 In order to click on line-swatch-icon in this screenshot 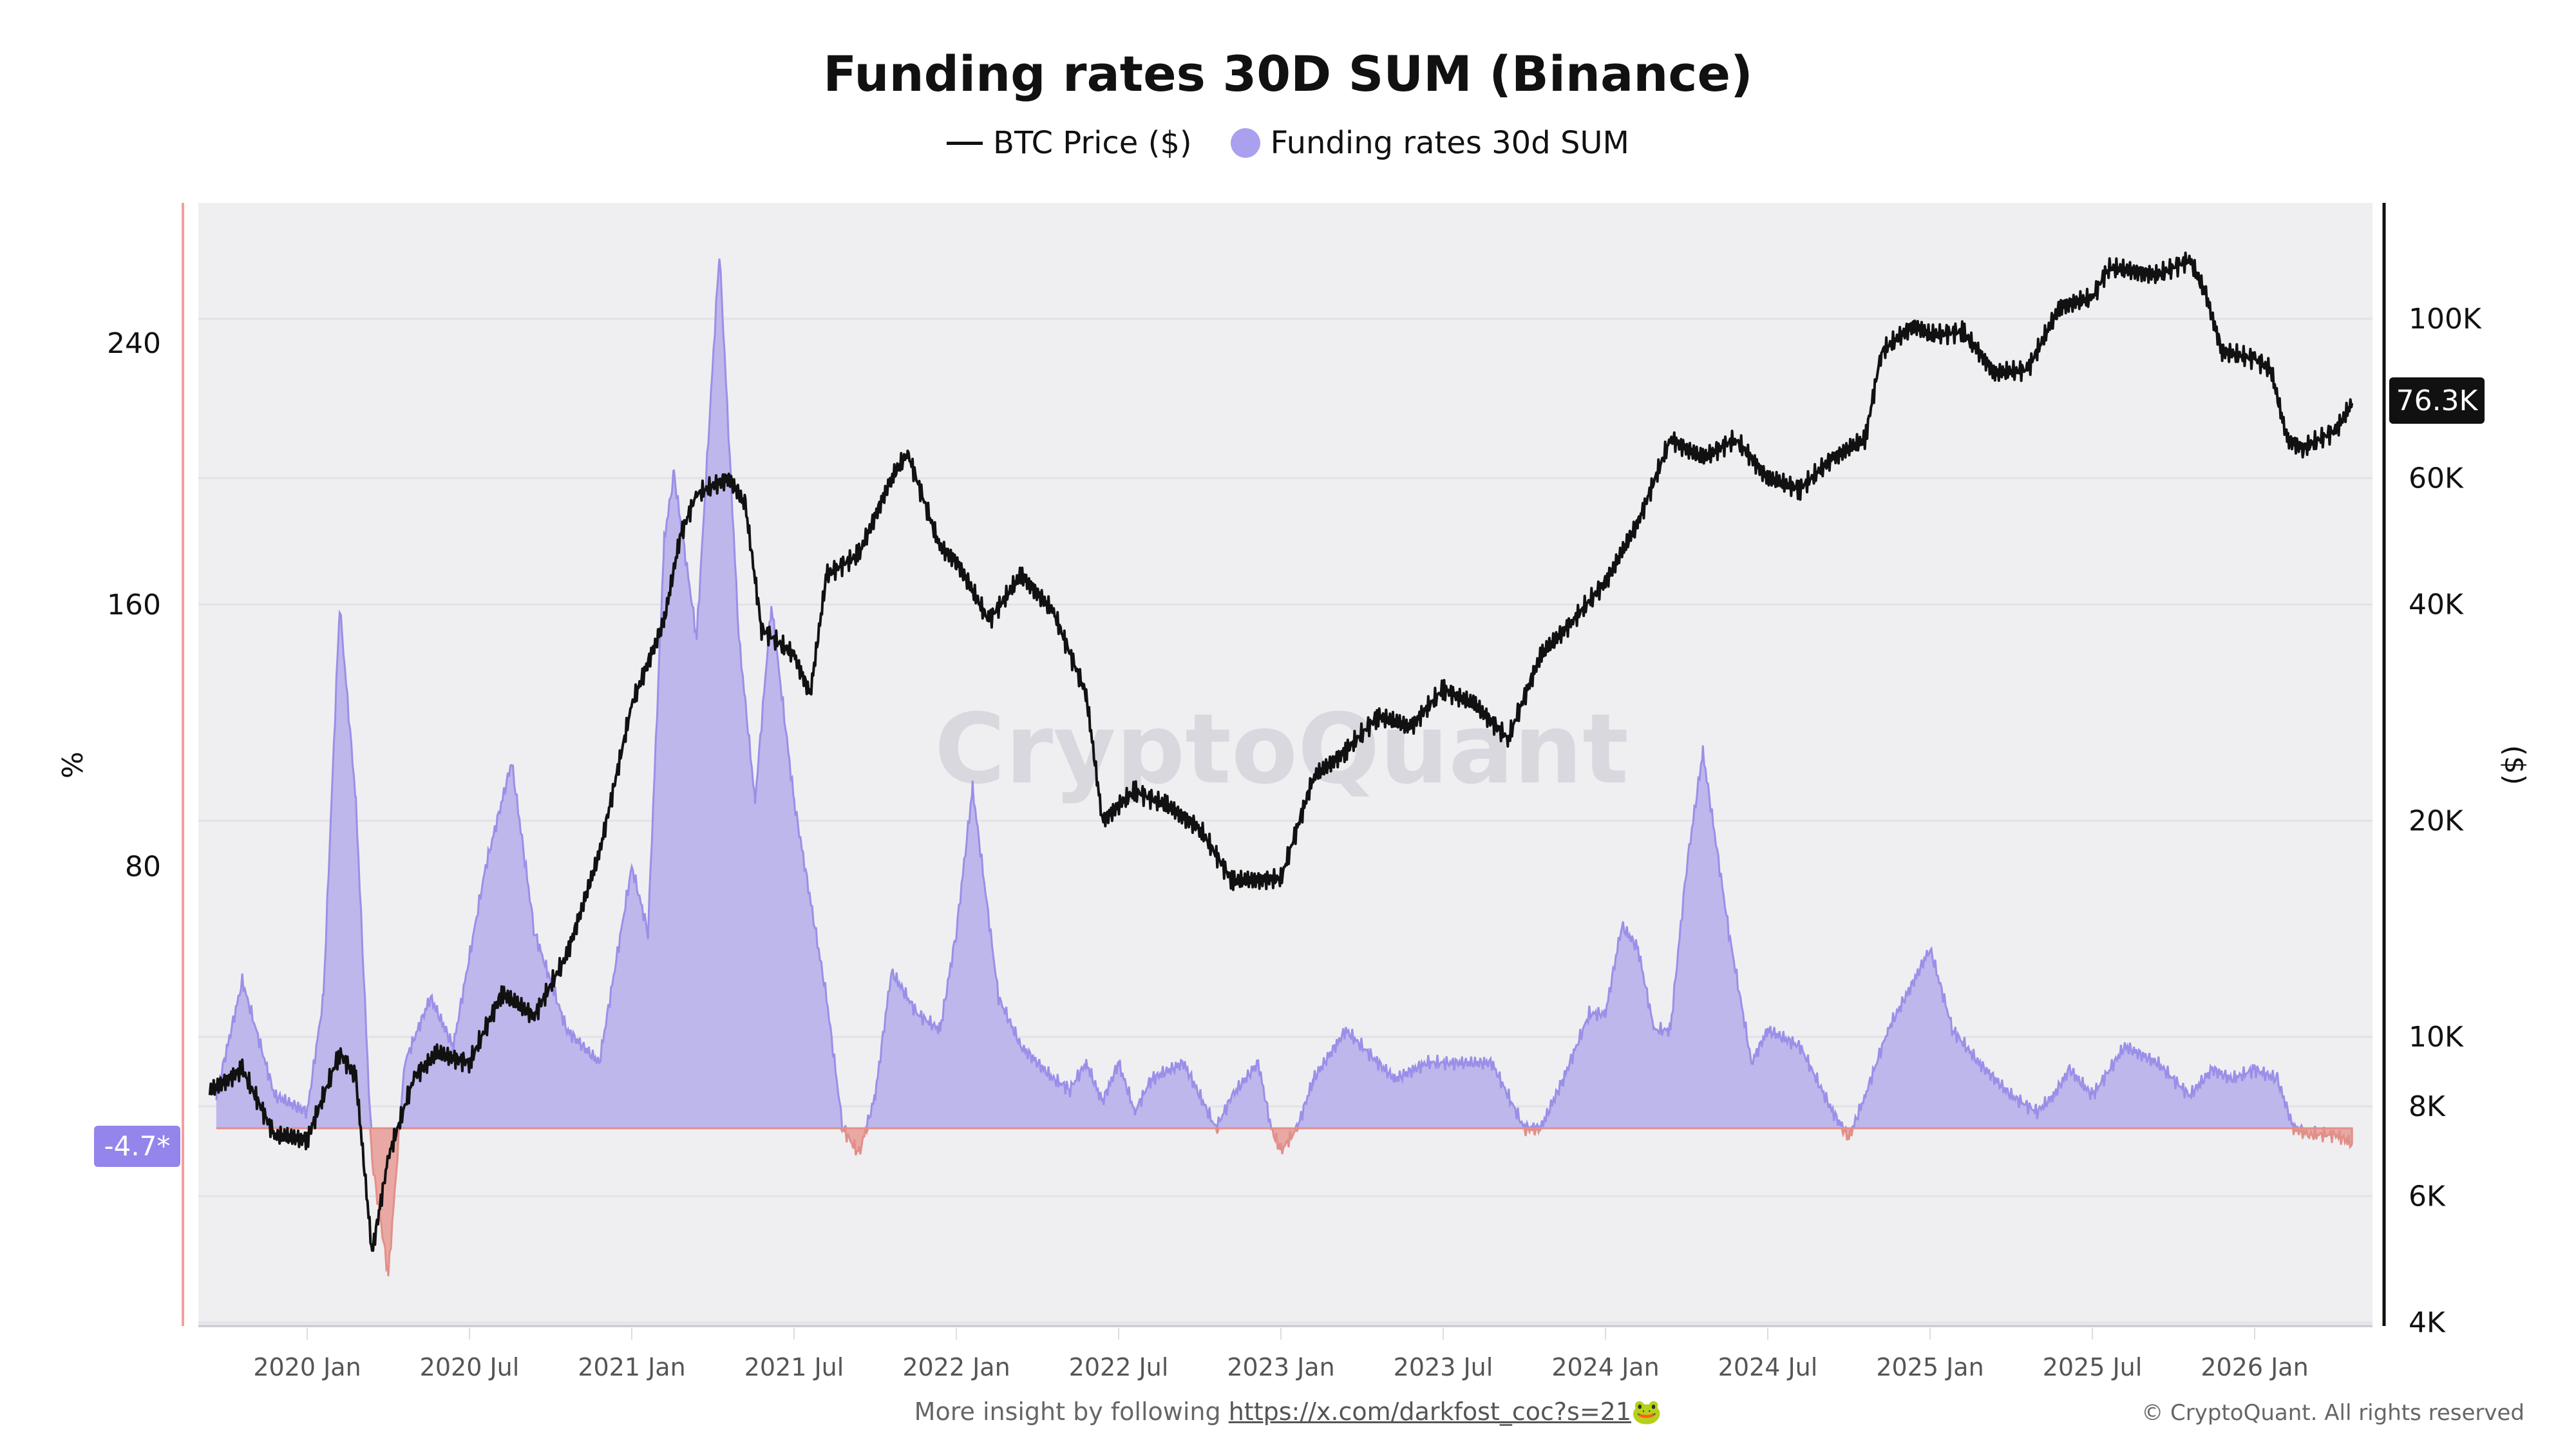, I will do `click(965, 143)`.